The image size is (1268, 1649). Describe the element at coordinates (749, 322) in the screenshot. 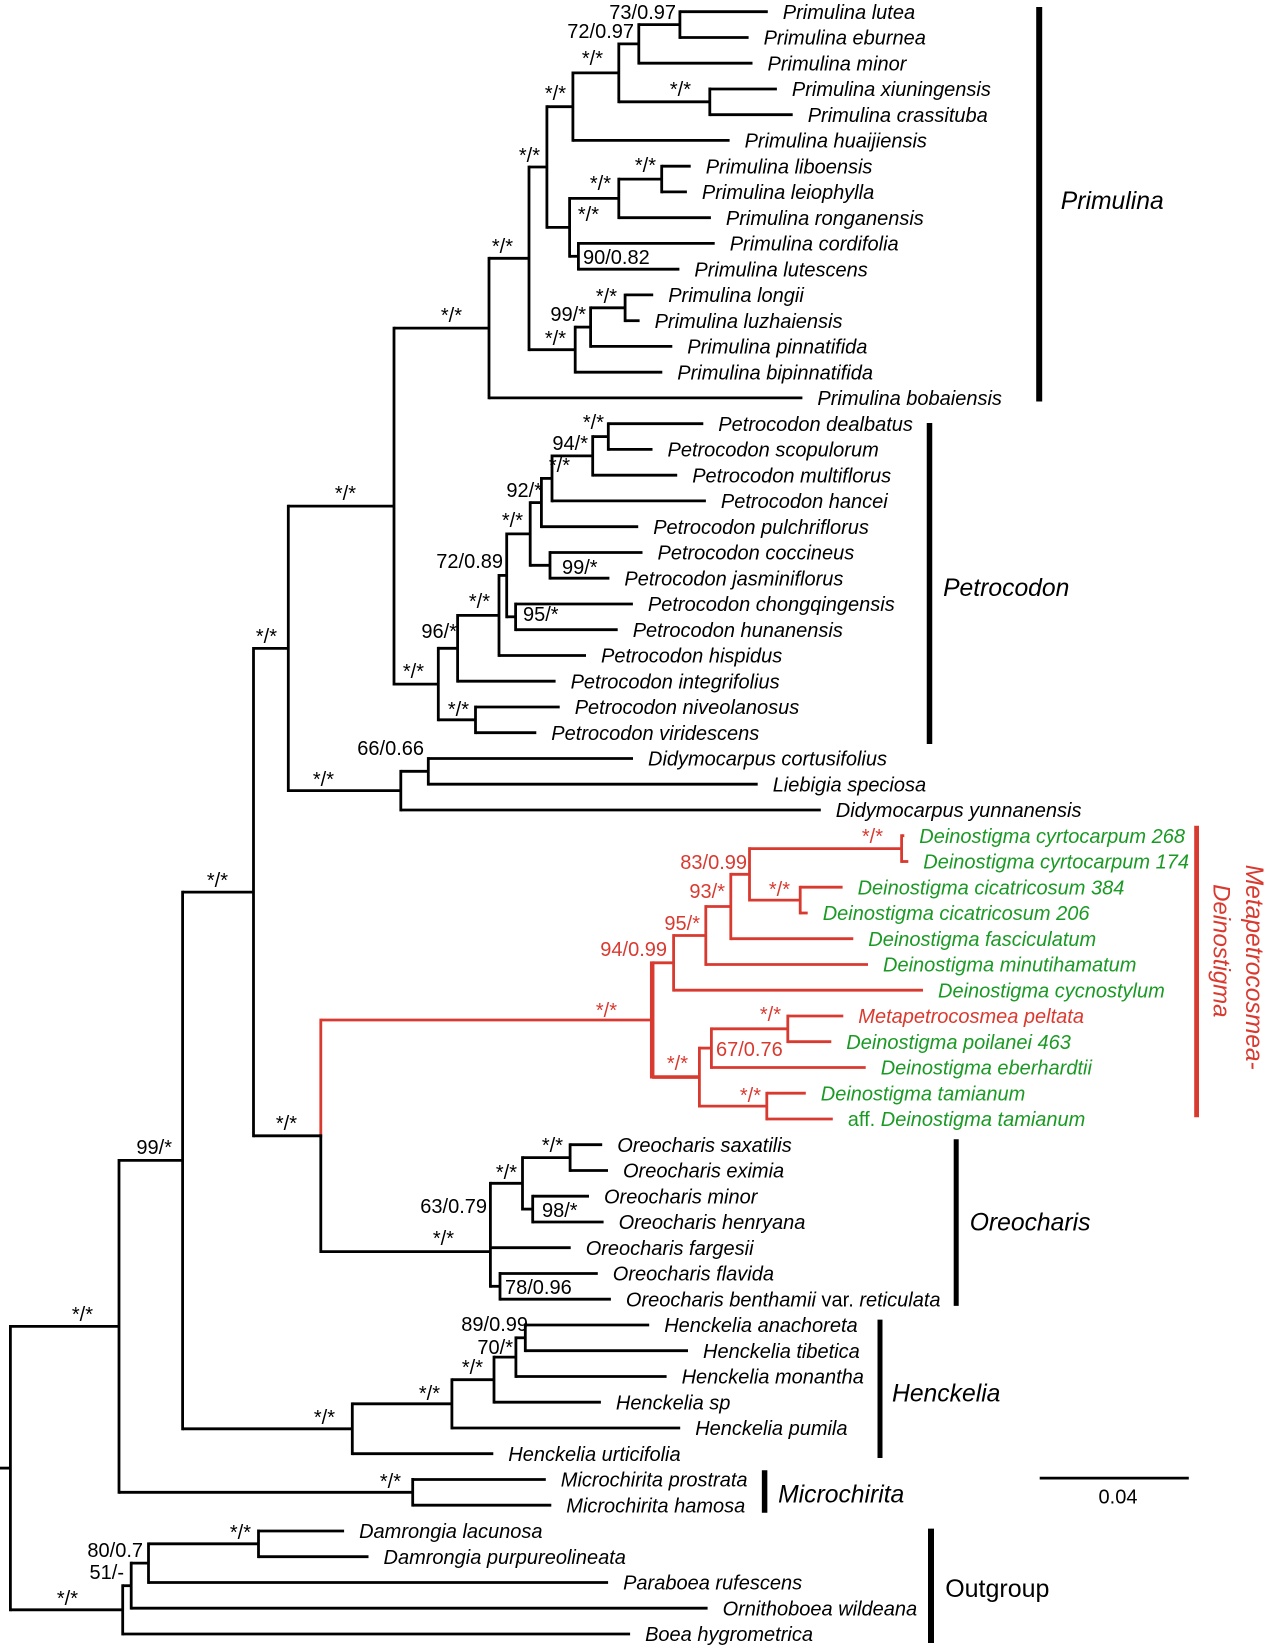

I see `svg-text: Primulina luzhaiensis` at that location.